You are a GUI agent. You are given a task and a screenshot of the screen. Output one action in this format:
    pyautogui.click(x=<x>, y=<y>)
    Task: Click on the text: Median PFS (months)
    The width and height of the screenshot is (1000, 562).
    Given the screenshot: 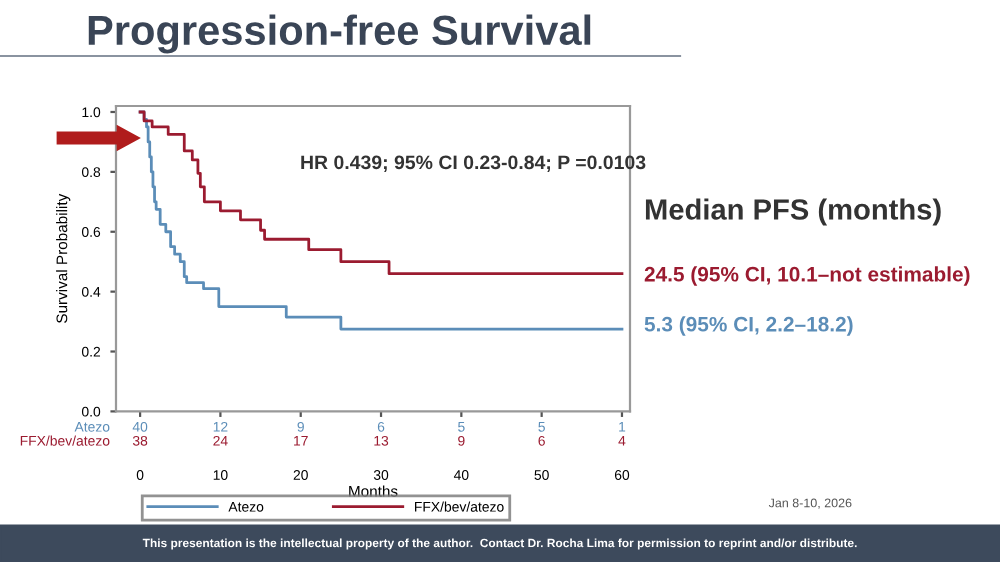 What is the action you would take?
    pyautogui.click(x=793, y=212)
    